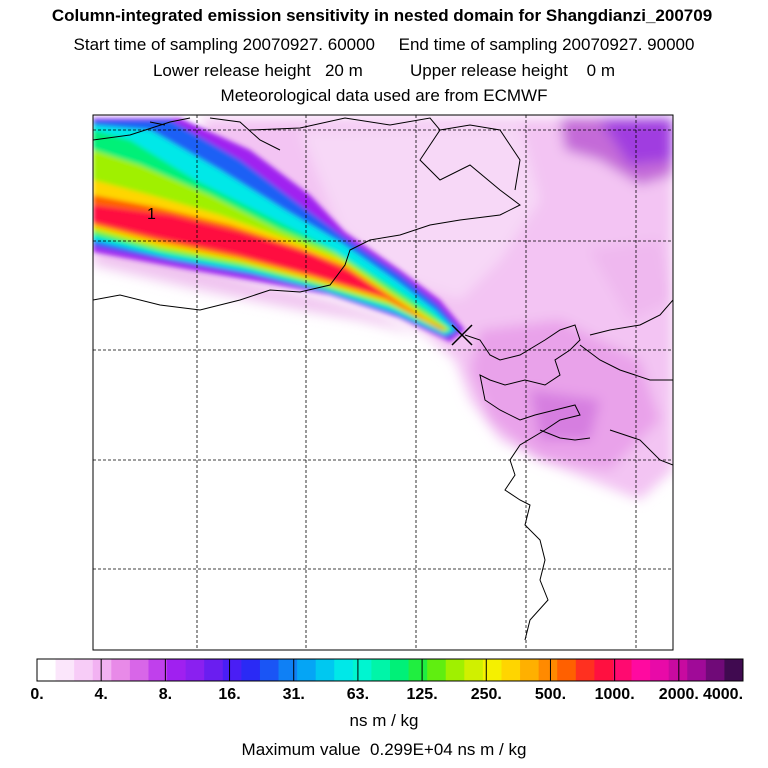  I want to click on colorbar-tick-label: 1000., so click(614, 694).